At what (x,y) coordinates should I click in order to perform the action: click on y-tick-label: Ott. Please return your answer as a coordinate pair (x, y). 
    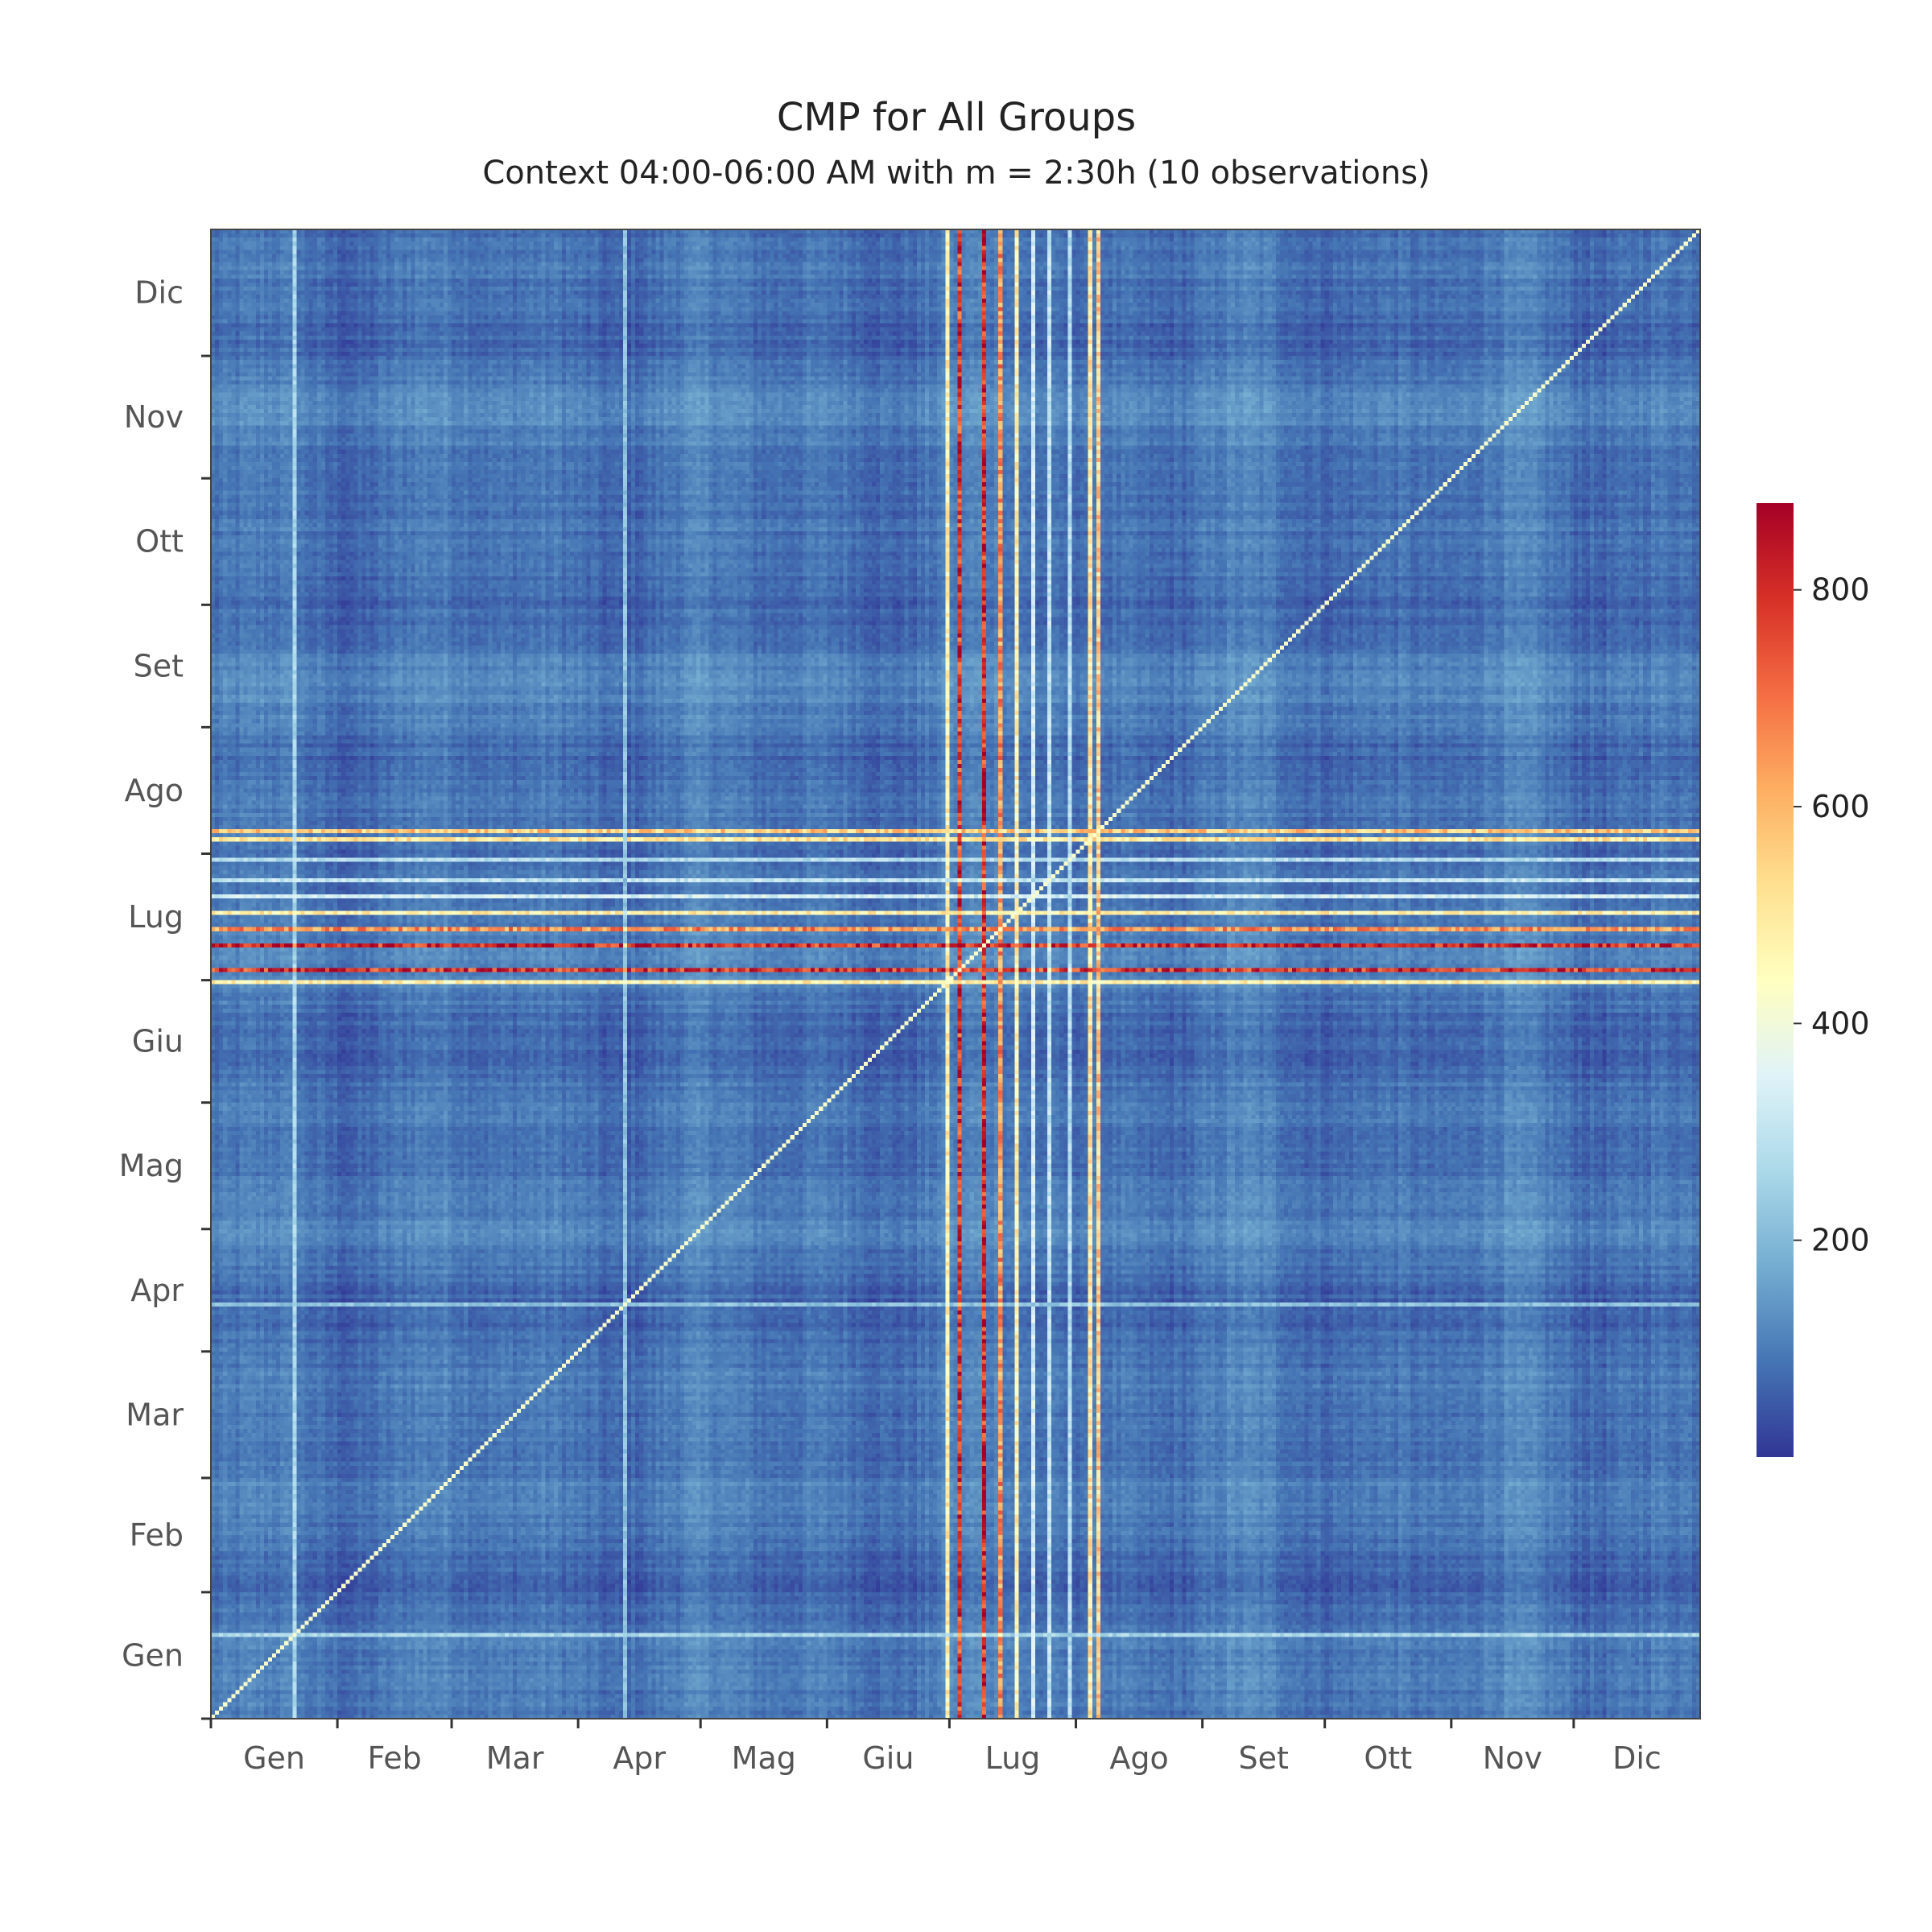
    Looking at the image, I should click on (159, 541).